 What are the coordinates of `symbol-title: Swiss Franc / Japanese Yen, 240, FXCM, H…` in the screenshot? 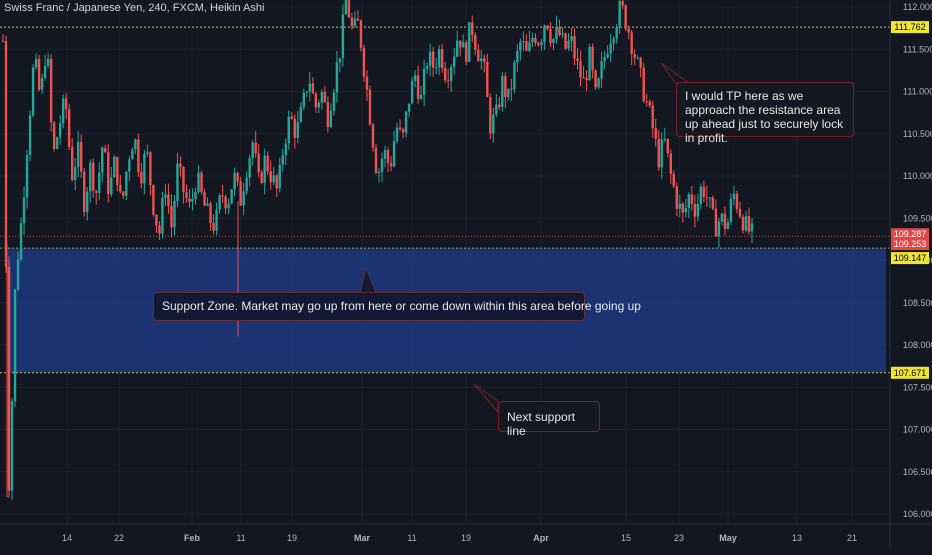 It's located at (134, 8).